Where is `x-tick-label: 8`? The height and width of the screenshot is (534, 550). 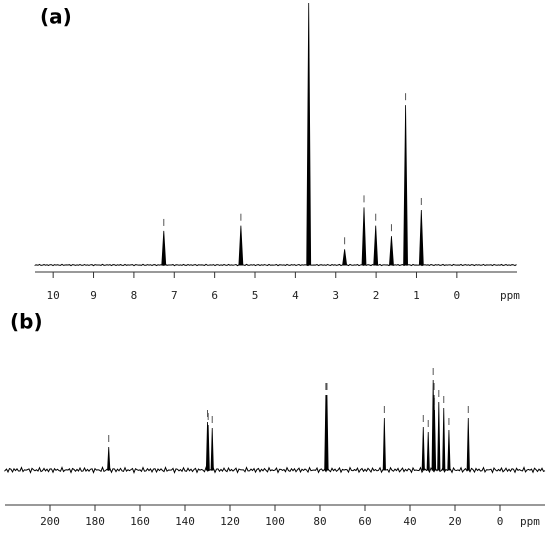 x-tick-label: 8 is located at coordinates (134, 295).